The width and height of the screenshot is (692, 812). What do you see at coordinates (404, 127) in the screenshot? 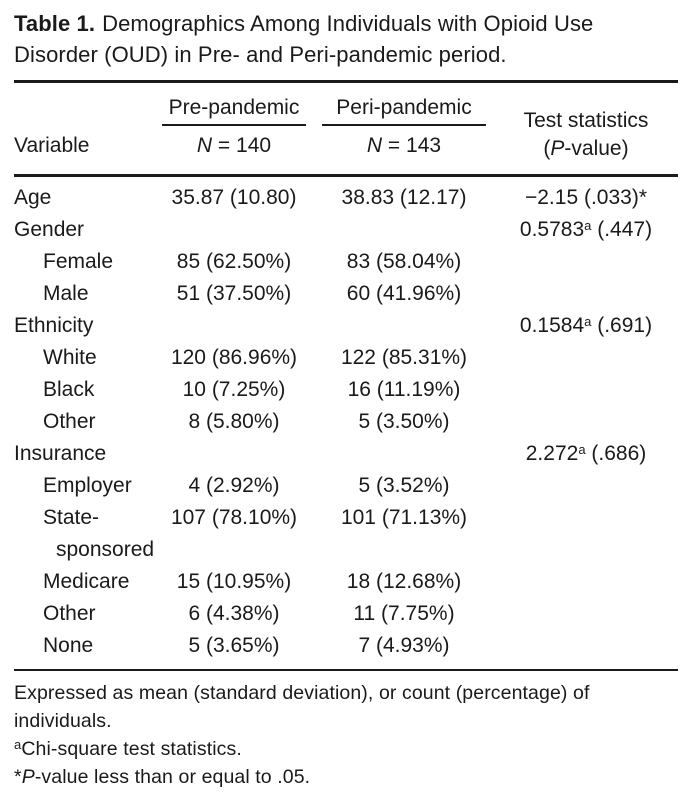
I see `column-group-peri-pandemic: Peri-pandemic N = 143` at bounding box center [404, 127].